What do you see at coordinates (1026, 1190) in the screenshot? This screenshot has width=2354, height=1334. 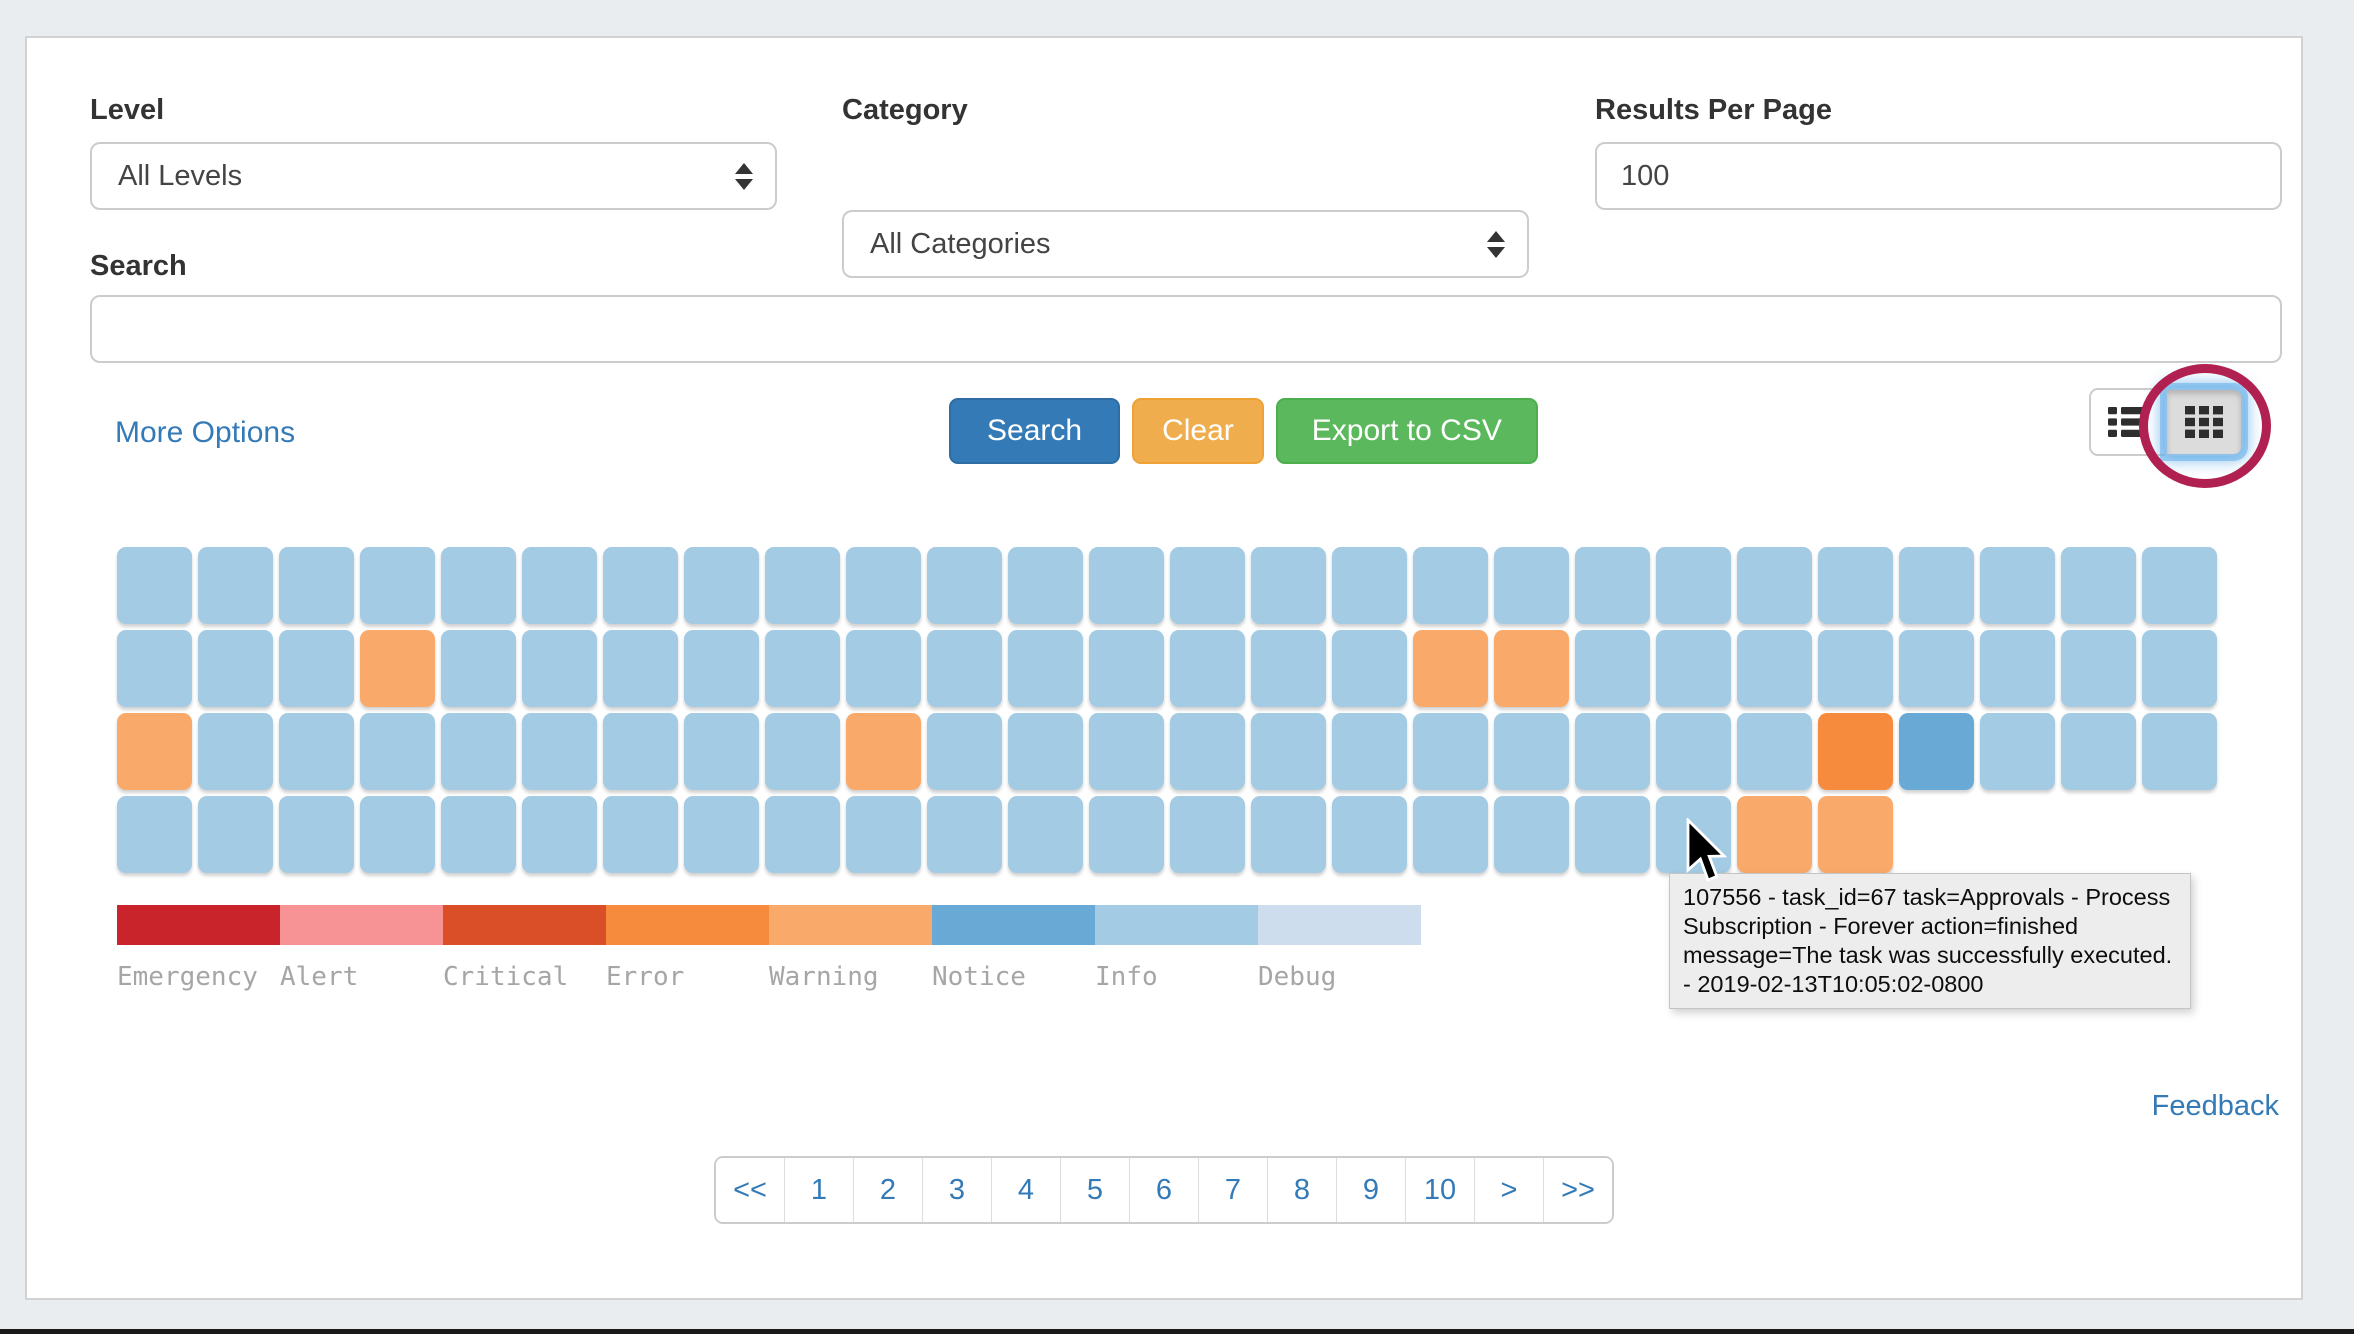 I see `page-button-4: 4` at bounding box center [1026, 1190].